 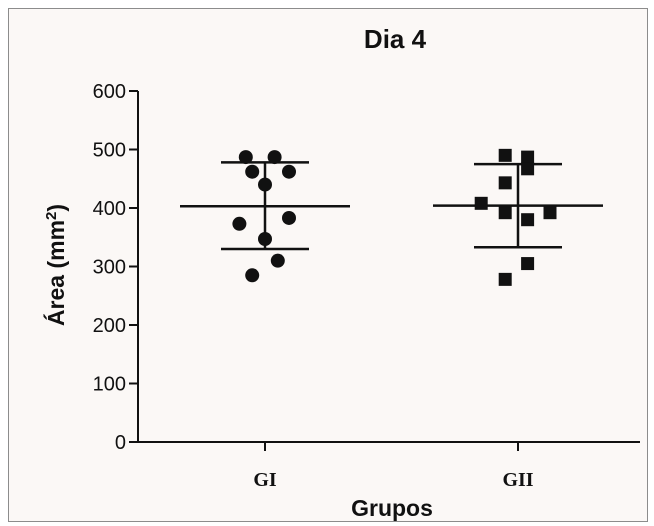 What do you see at coordinates (265, 480) in the screenshot?
I see `x-tick-label: GI` at bounding box center [265, 480].